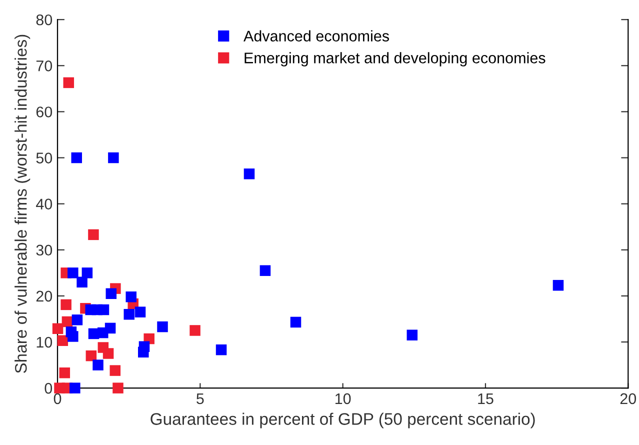  I want to click on legend-label: Advanced economies, so click(316, 36).